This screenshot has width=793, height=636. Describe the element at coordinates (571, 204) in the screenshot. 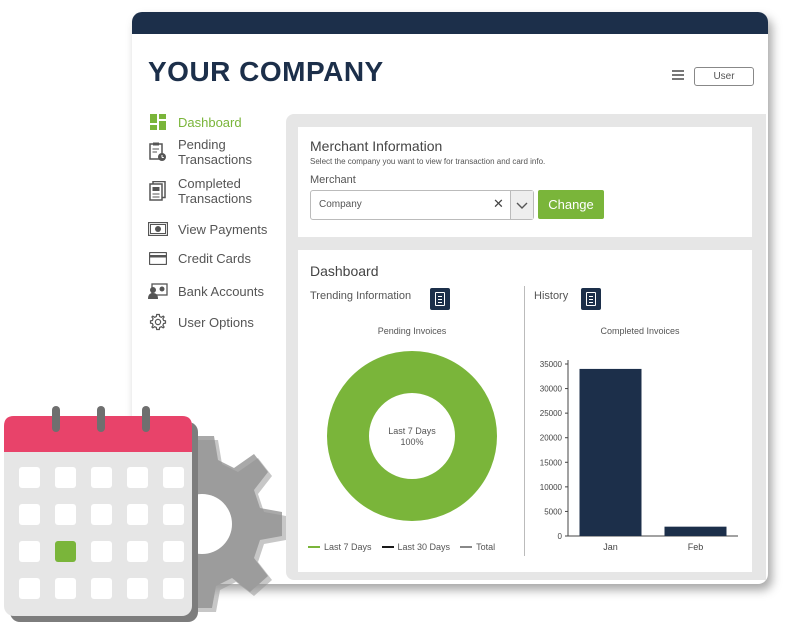

I see `change-button: Change` at that location.